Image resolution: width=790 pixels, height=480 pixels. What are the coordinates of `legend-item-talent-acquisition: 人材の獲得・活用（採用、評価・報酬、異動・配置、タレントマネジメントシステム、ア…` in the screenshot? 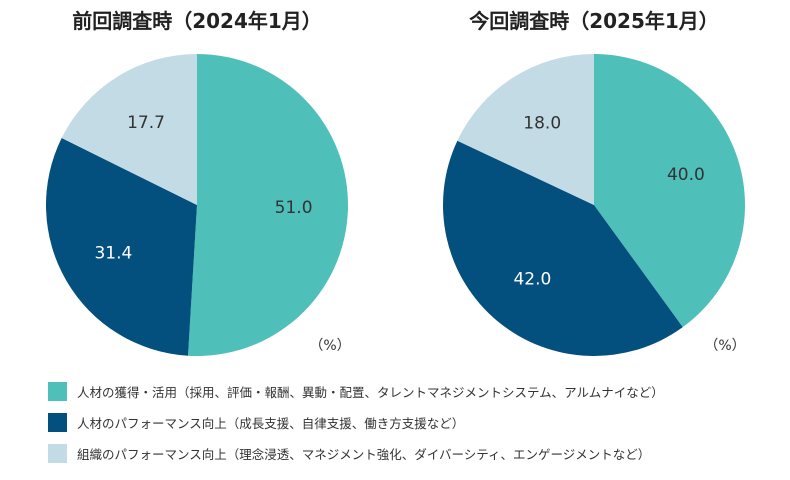 It's located at (413, 391).